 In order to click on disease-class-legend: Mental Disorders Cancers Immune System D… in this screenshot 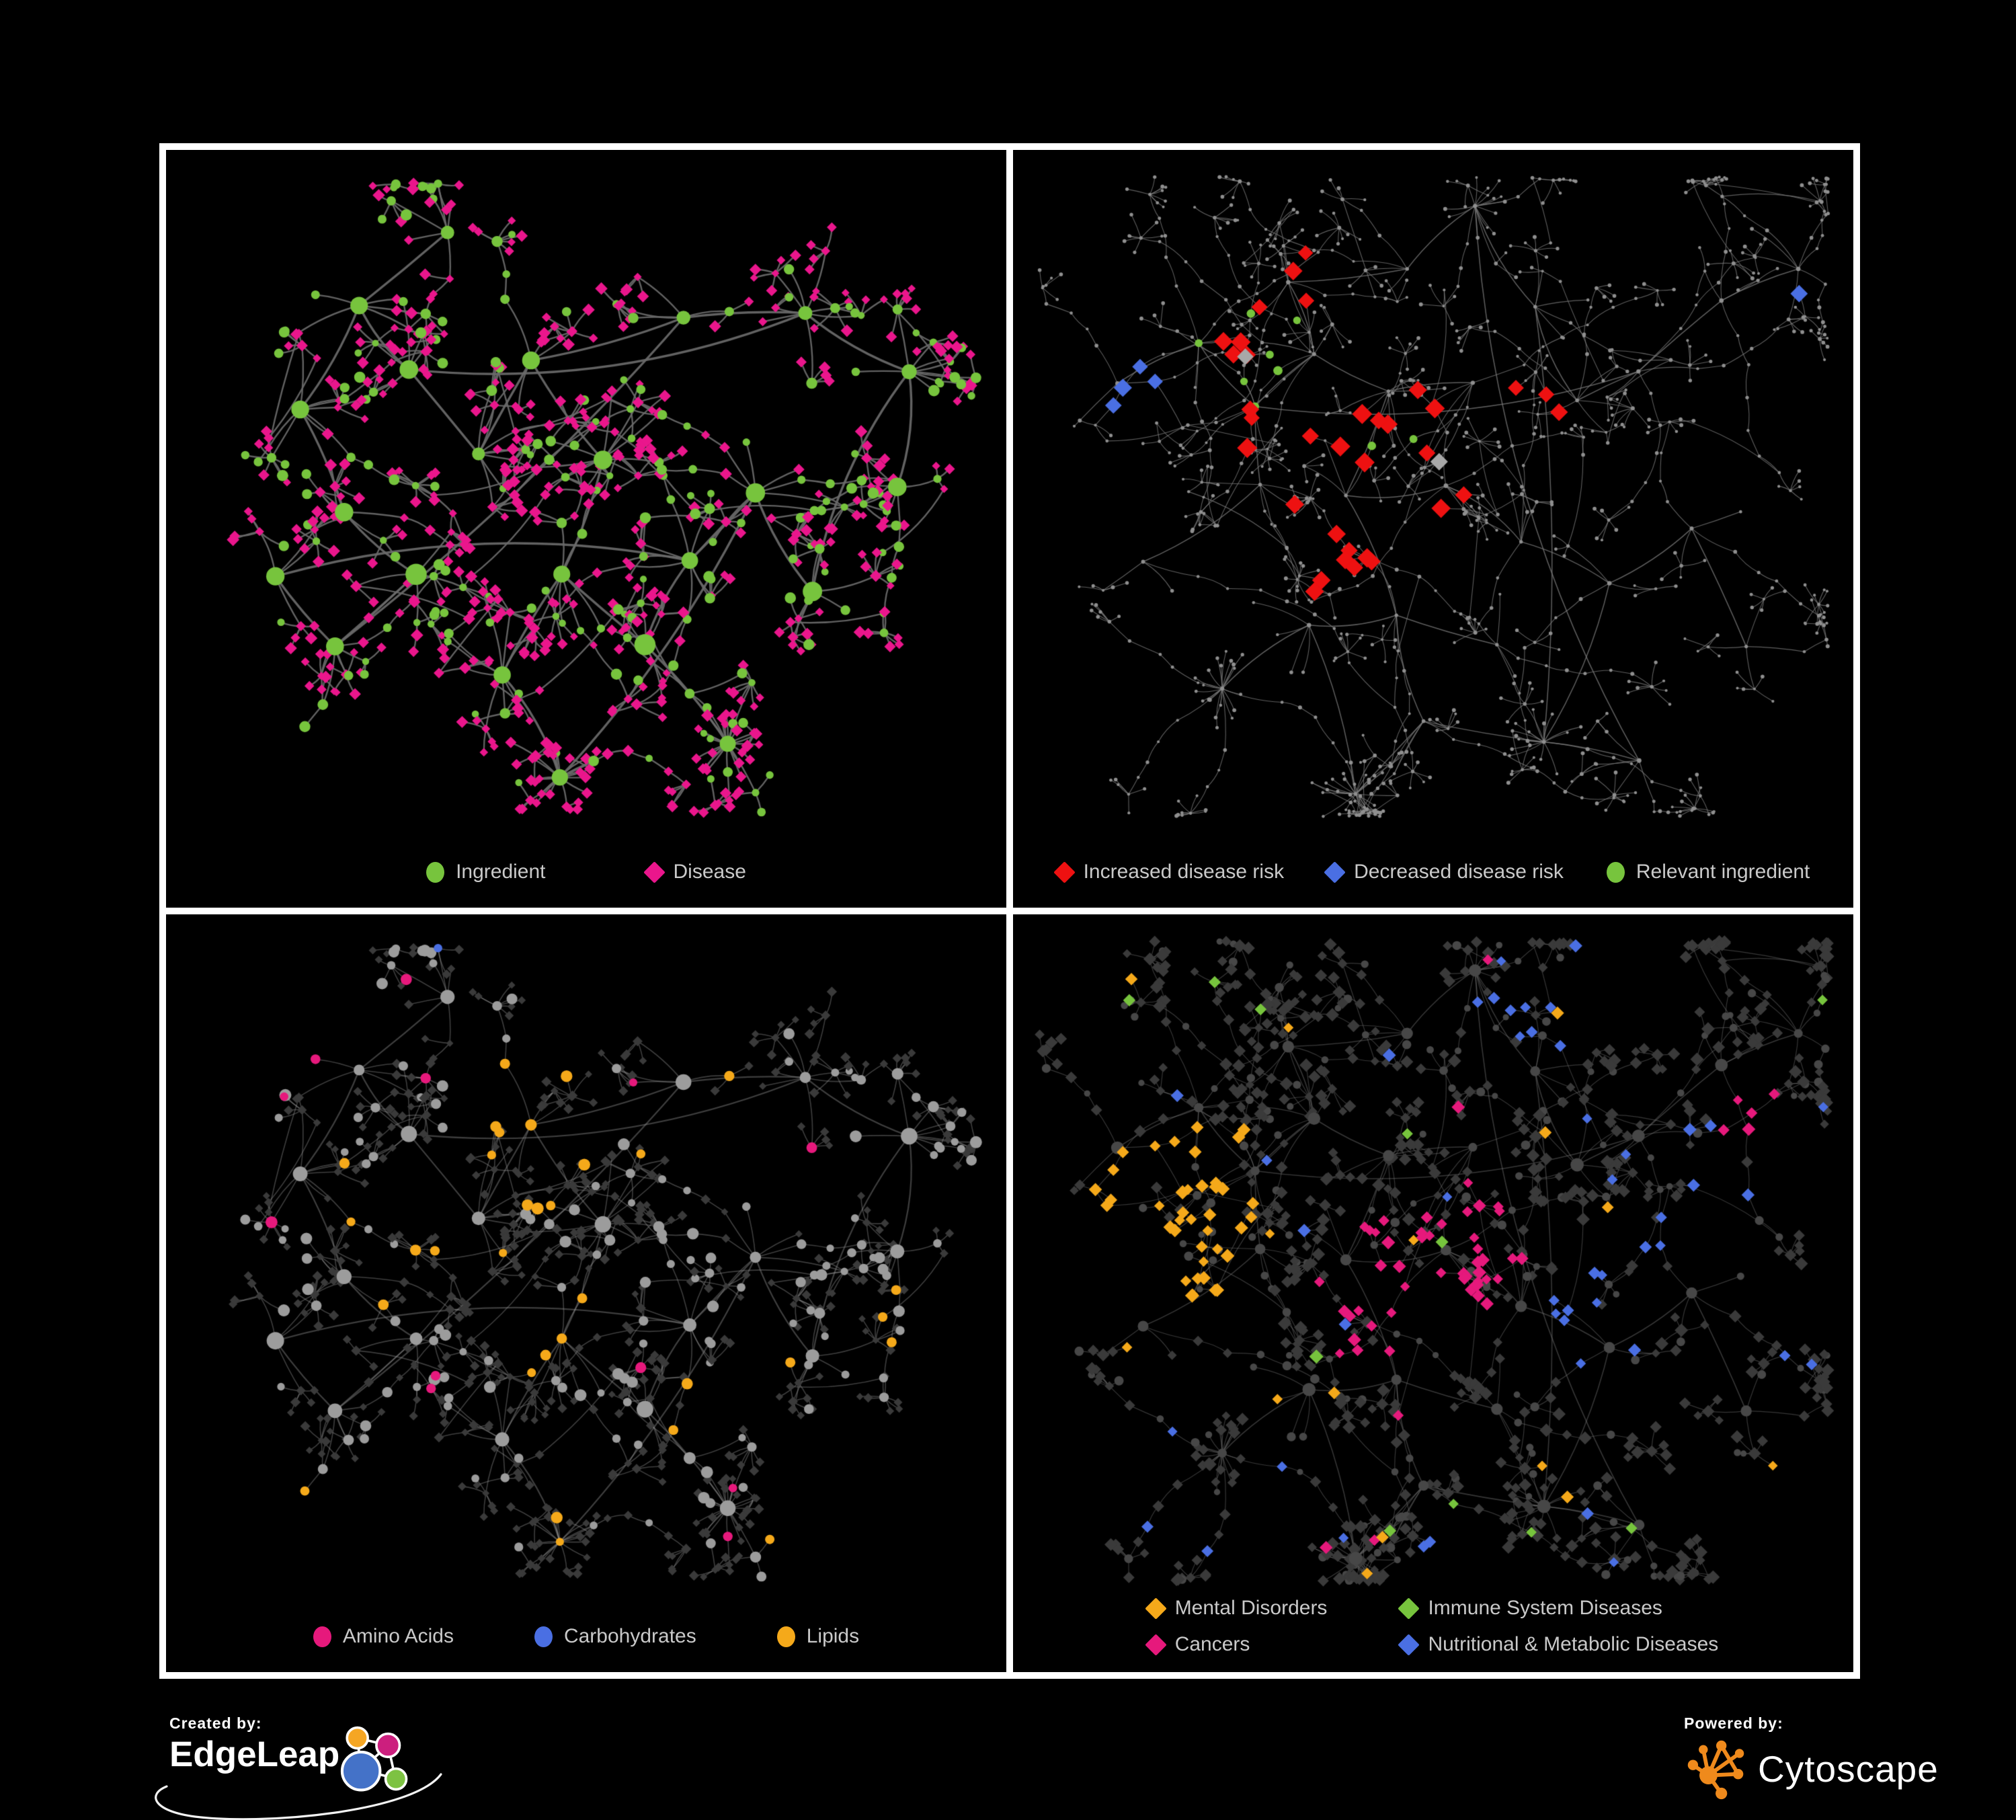, I will do `click(1433, 1626)`.